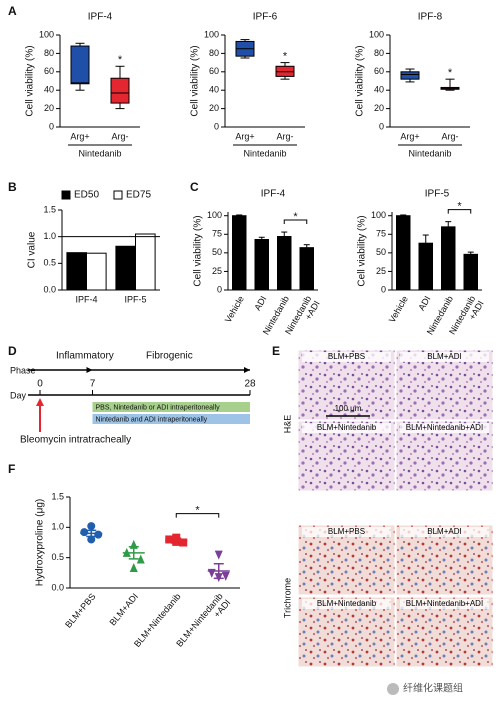 Image resolution: width=499 pixels, height=701 pixels. Describe the element at coordinates (437, 194) in the screenshot. I see `chart-title: IPF-5` at that location.